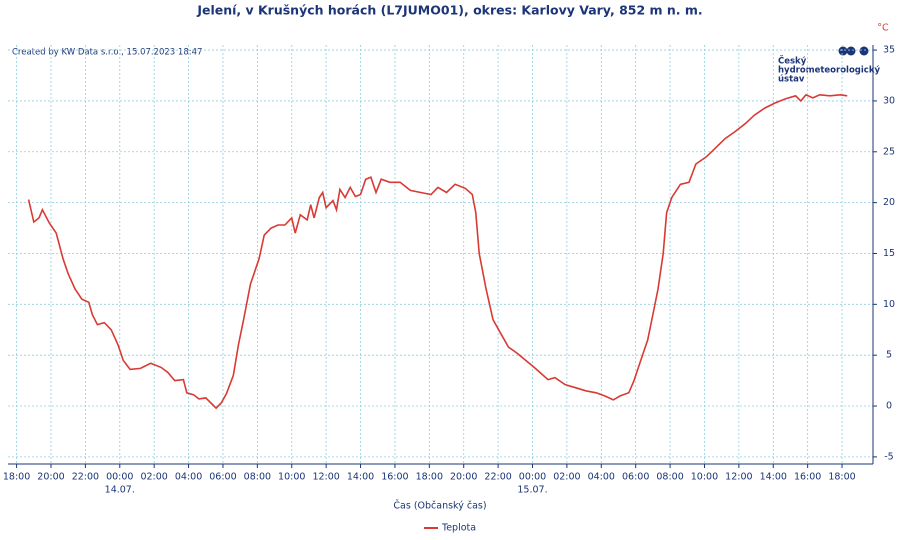 This screenshot has width=900, height=540. What do you see at coordinates (889, 253) in the screenshot?
I see `y-tick-label: 15` at bounding box center [889, 253].